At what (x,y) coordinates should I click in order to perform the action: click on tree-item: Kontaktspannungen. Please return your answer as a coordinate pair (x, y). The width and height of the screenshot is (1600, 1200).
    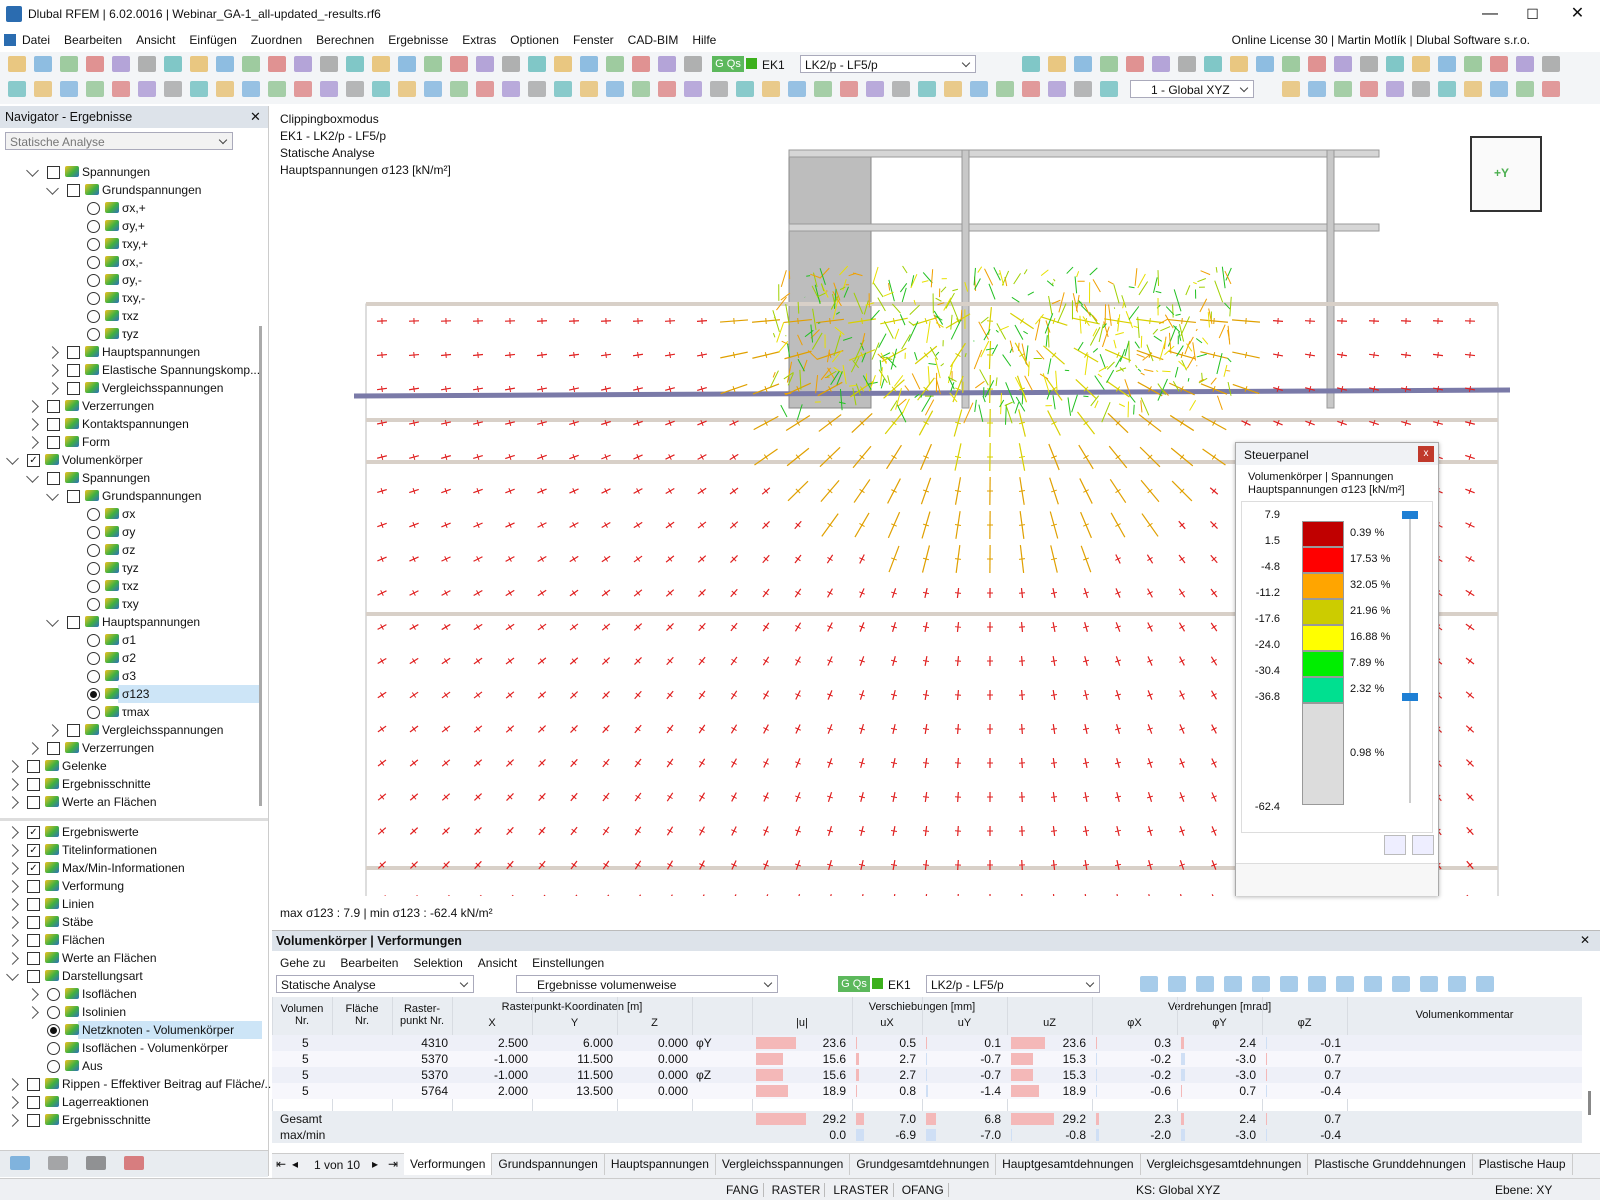
    Looking at the image, I should click on (131, 424).